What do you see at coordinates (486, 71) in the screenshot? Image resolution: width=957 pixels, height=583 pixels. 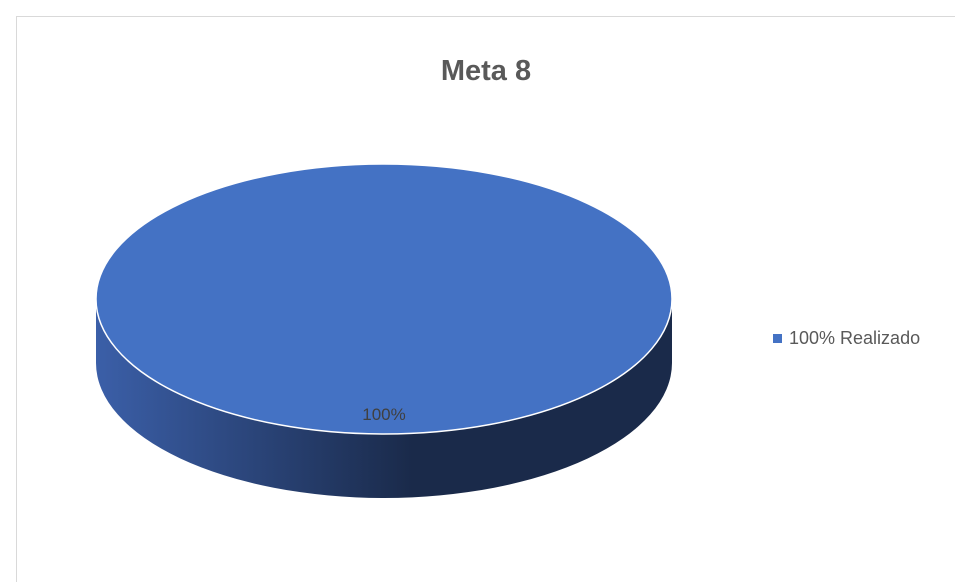 I see `chart-title: Meta 8` at bounding box center [486, 71].